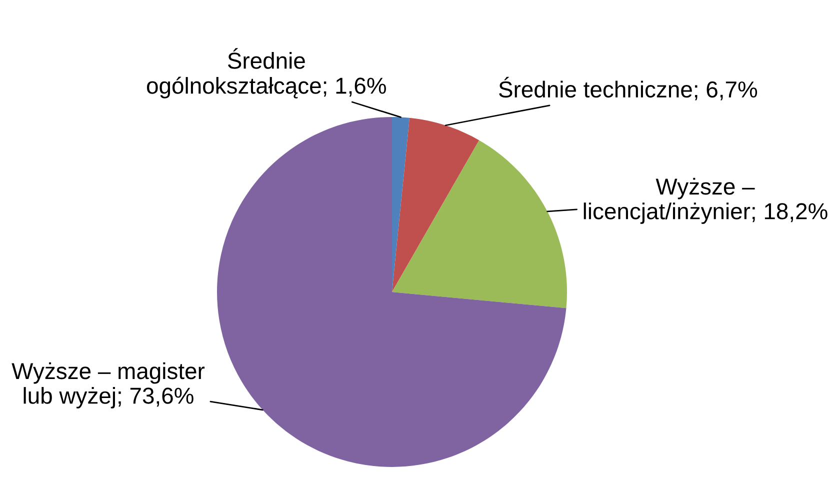 This screenshot has width=840, height=478. What do you see at coordinates (266, 73) in the screenshot?
I see `slice-label: Średnie ogólnokształcące; 1,6%` at bounding box center [266, 73].